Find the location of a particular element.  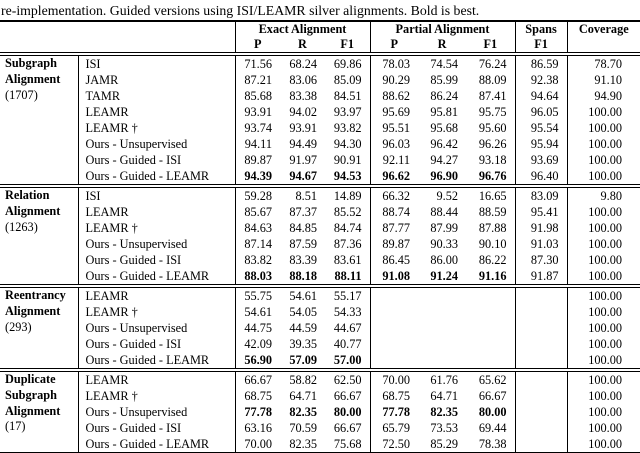

value-cell: 63.16 is located at coordinates (258, 428).